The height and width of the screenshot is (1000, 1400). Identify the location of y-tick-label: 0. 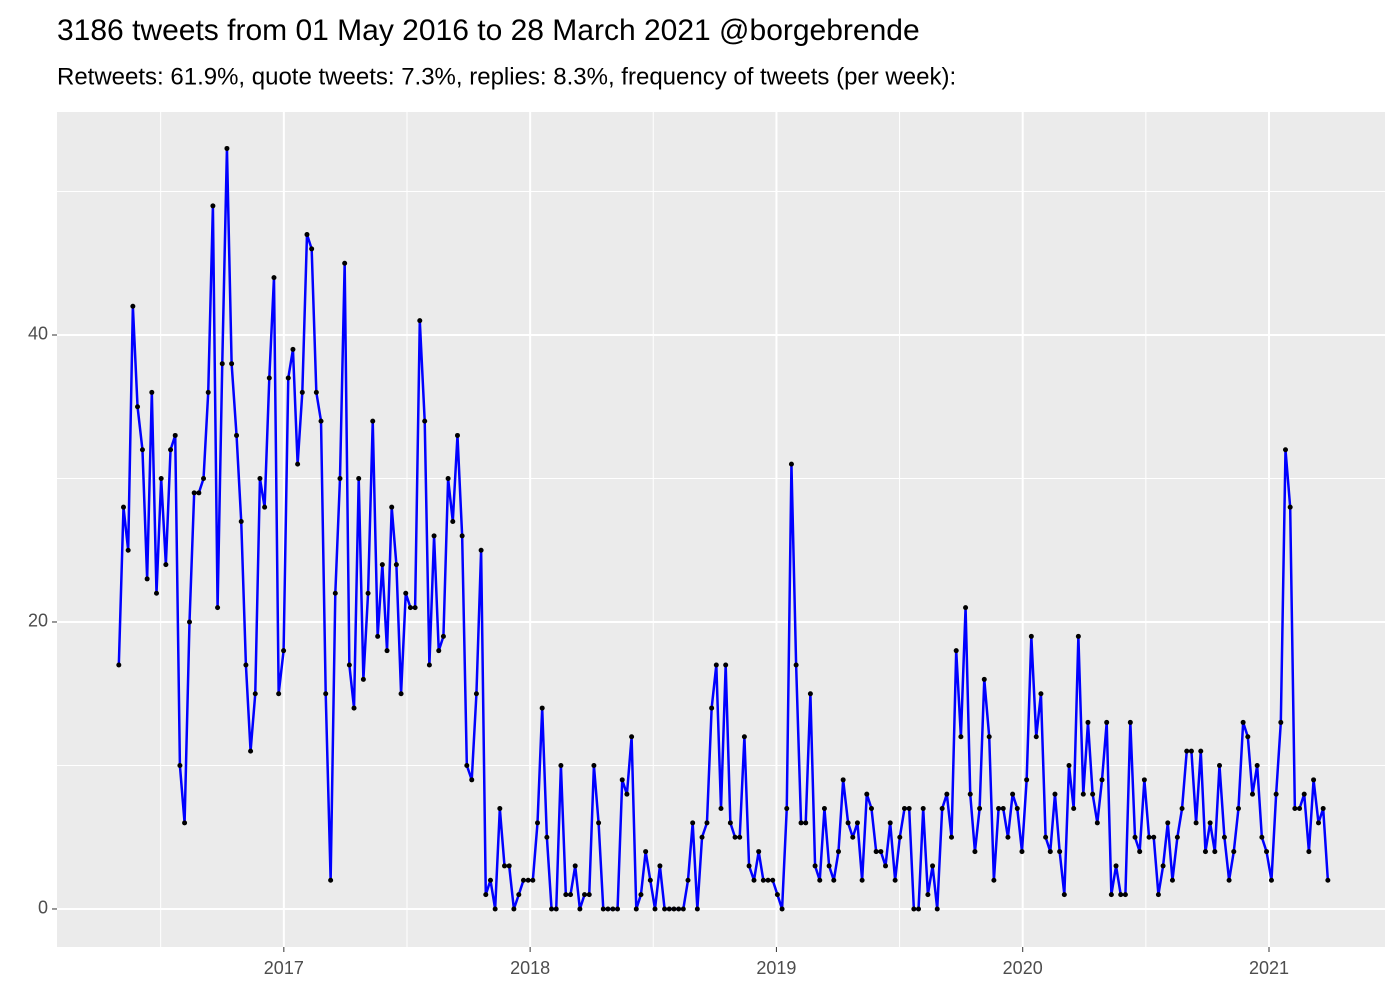
(43, 908).